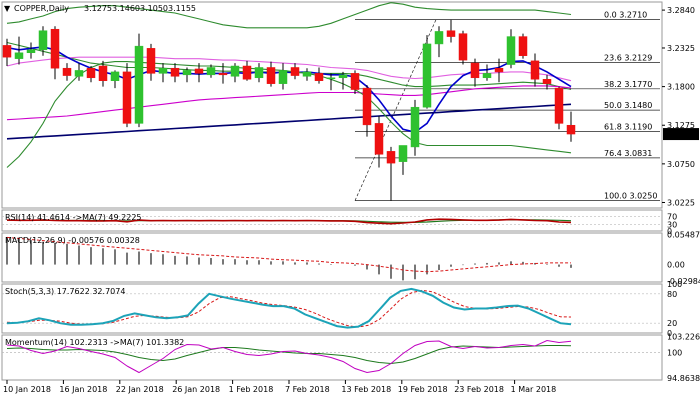 The height and width of the screenshot is (400, 700). Describe the element at coordinates (94, 342) in the screenshot. I see `momentum-label: Momentum(14) 102.2313 ->MA(7) 101.3382` at that location.